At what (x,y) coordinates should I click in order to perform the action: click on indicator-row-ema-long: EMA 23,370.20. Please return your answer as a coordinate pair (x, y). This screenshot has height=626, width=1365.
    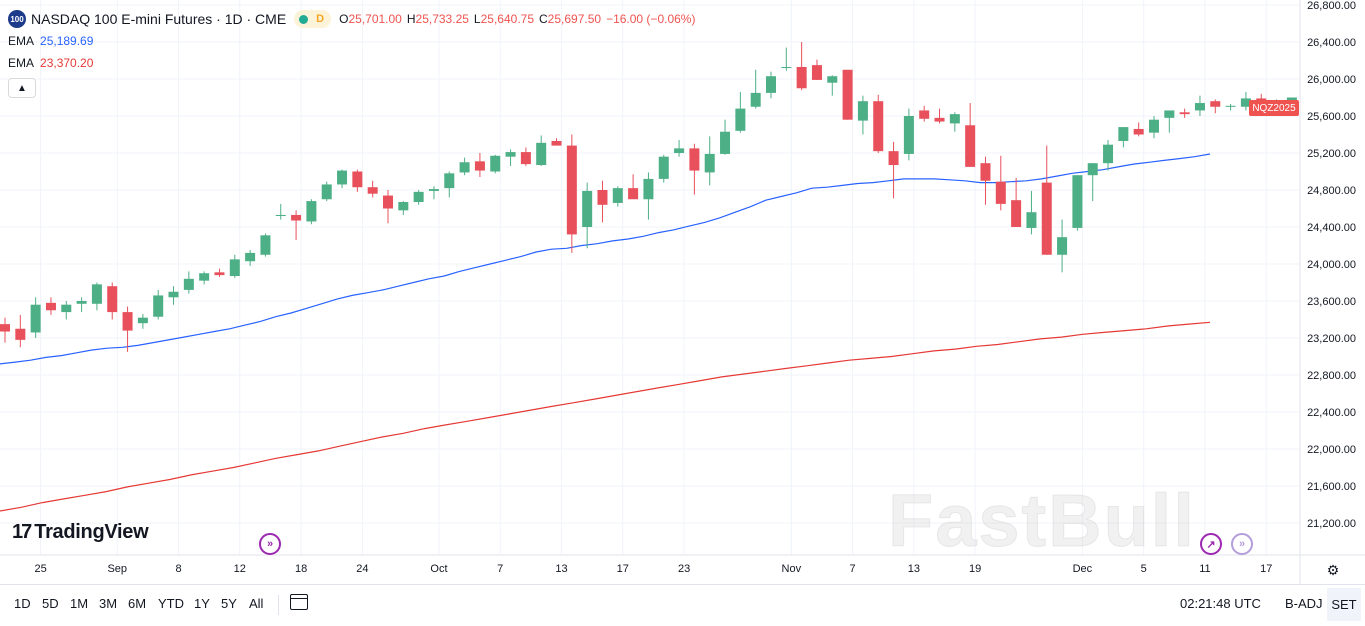
    Looking at the image, I should click on (354, 63).